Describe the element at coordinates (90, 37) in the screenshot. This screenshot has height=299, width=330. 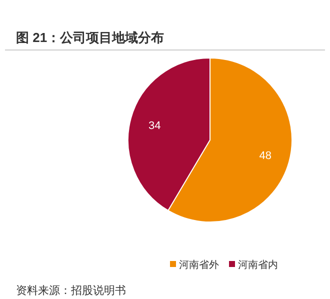
I see `chart-title: 图 21：公司项目地域分布` at that location.